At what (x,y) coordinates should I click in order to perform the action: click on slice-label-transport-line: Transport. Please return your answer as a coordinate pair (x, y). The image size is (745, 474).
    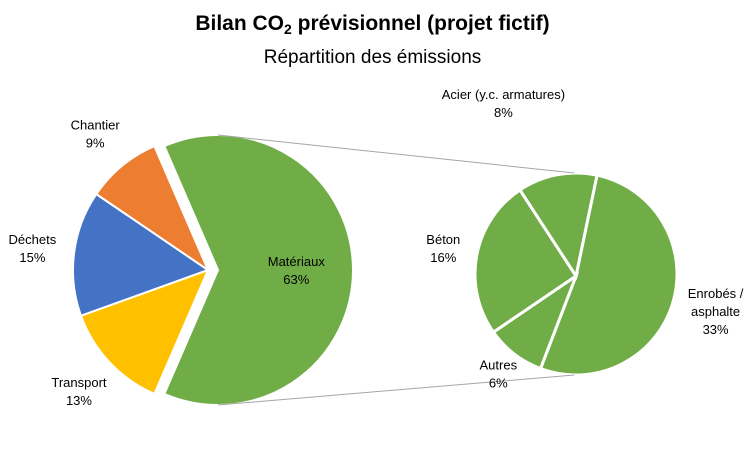
    Looking at the image, I should click on (79, 382).